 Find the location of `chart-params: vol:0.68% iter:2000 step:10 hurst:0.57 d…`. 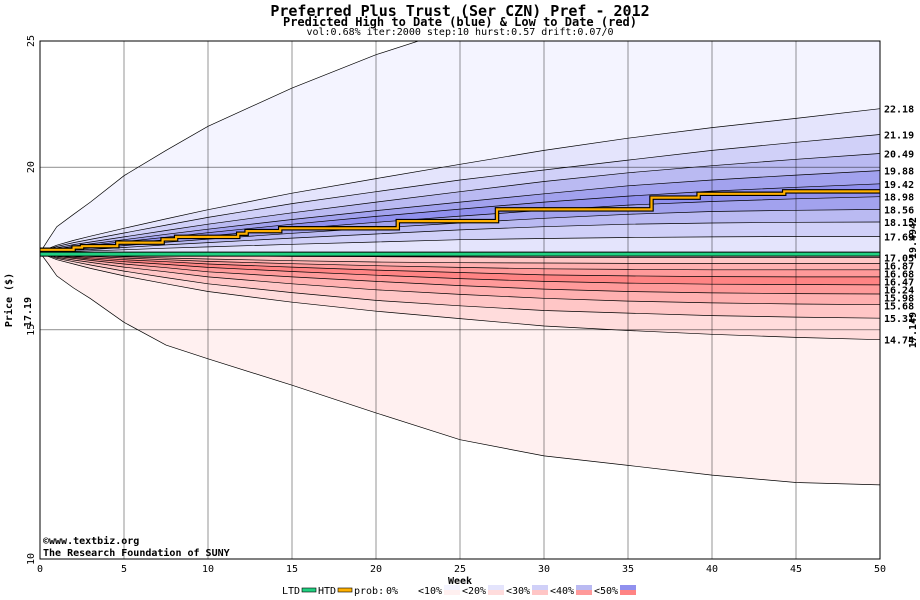

chart-params: vol:0.68% iter:2000 step:10 hurst:0.57 d… is located at coordinates (460, 32).